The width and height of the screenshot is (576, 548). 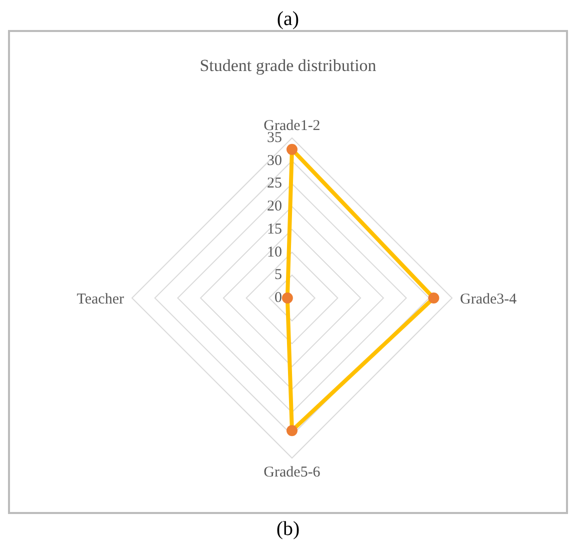 What do you see at coordinates (292, 472) in the screenshot?
I see `spoke-label: Grade5-6` at bounding box center [292, 472].